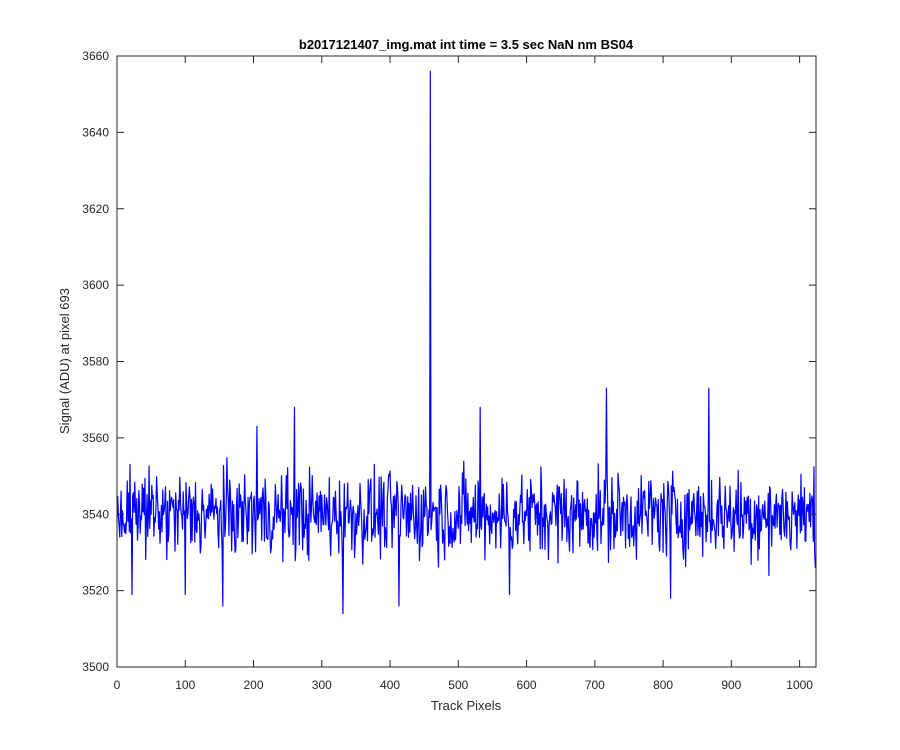 This screenshot has height=750, width=900. What do you see at coordinates (466, 705) in the screenshot?
I see `x-axis-label: Track Pixels` at bounding box center [466, 705].